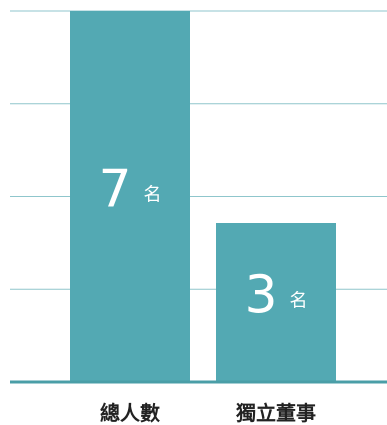  Describe the element at coordinates (275, 413) in the screenshot. I see `category-label: 獨立董事` at that location.